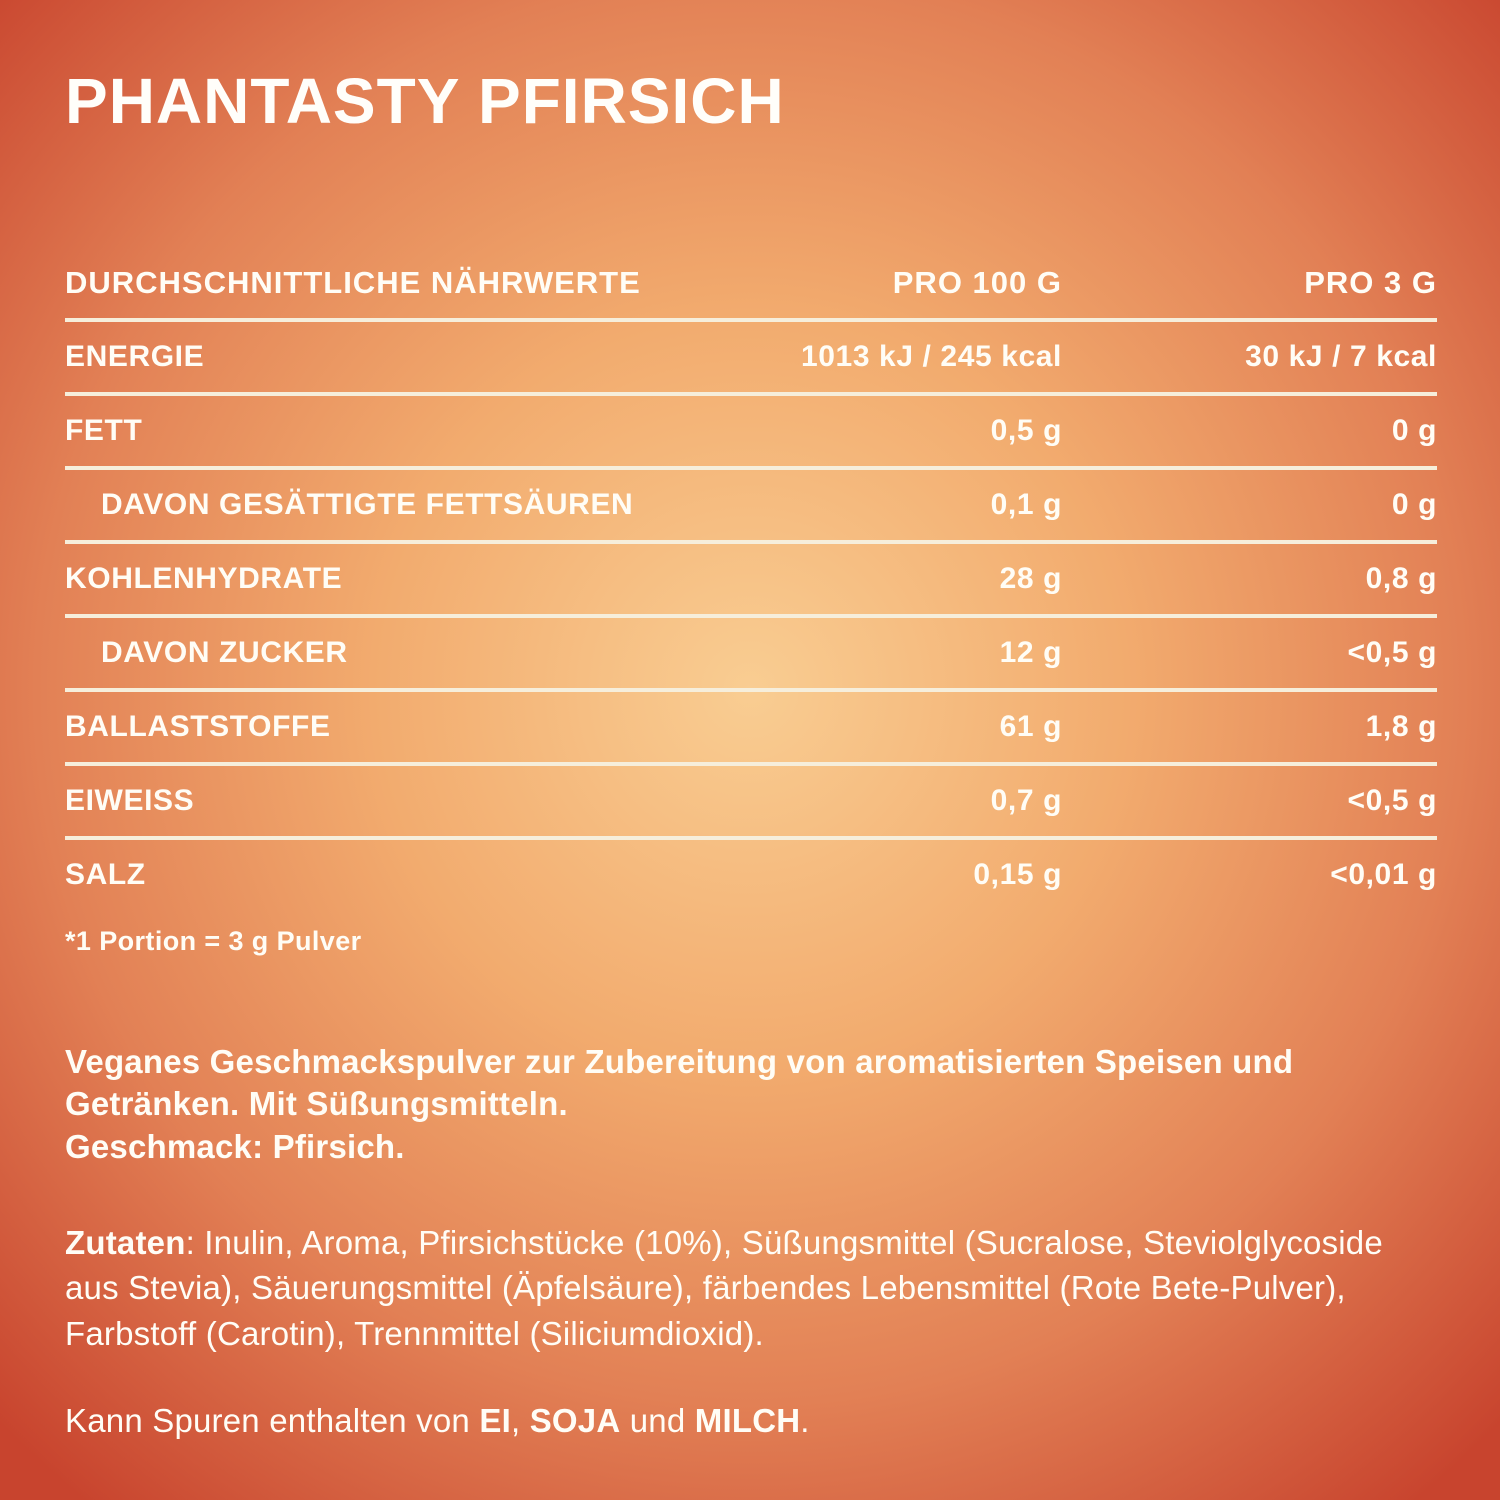 This screenshot has width=1500, height=1500. Describe the element at coordinates (204, 579) in the screenshot. I see `row-label: KOHLENHYDRATE` at that location.